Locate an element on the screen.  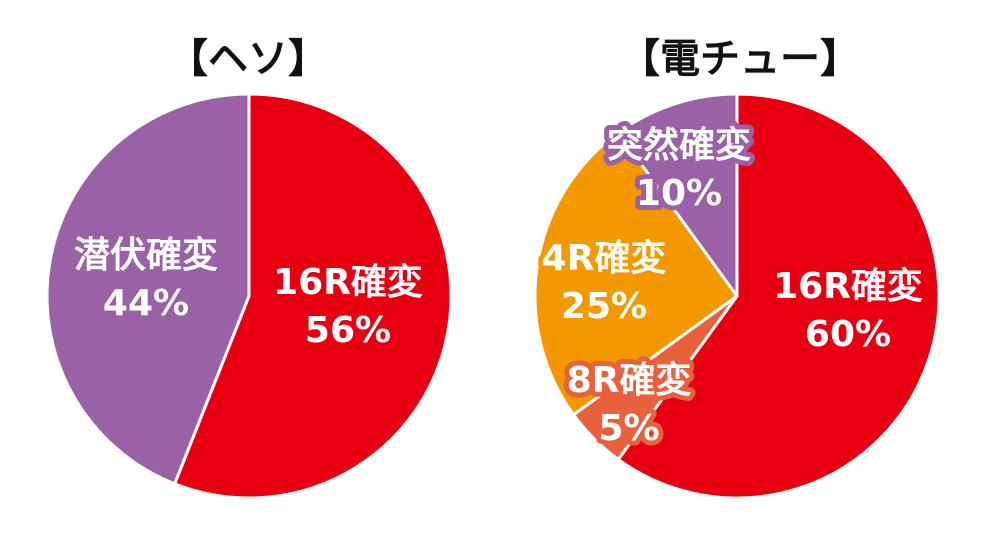
slice-value-text-1-0: 60% is located at coordinates (848, 334).